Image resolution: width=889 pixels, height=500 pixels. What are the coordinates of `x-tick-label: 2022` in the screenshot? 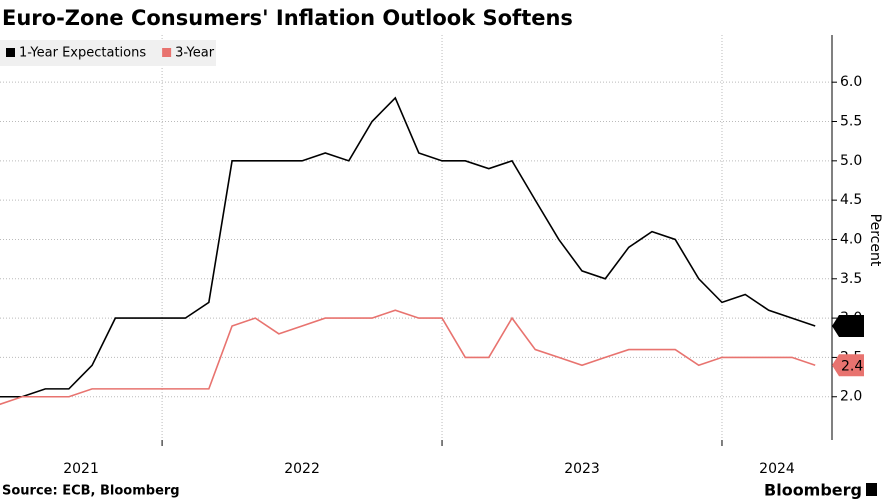 It's located at (302, 469).